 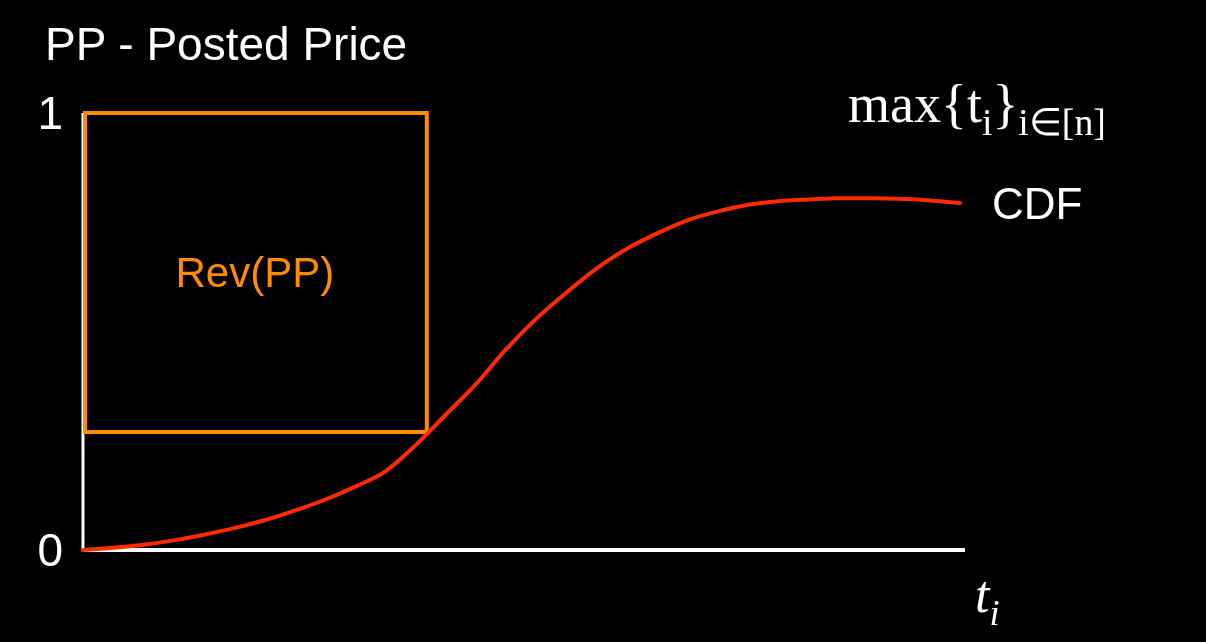 What do you see at coordinates (226, 44) in the screenshot?
I see `chart-title: PP - Posted Price` at bounding box center [226, 44].